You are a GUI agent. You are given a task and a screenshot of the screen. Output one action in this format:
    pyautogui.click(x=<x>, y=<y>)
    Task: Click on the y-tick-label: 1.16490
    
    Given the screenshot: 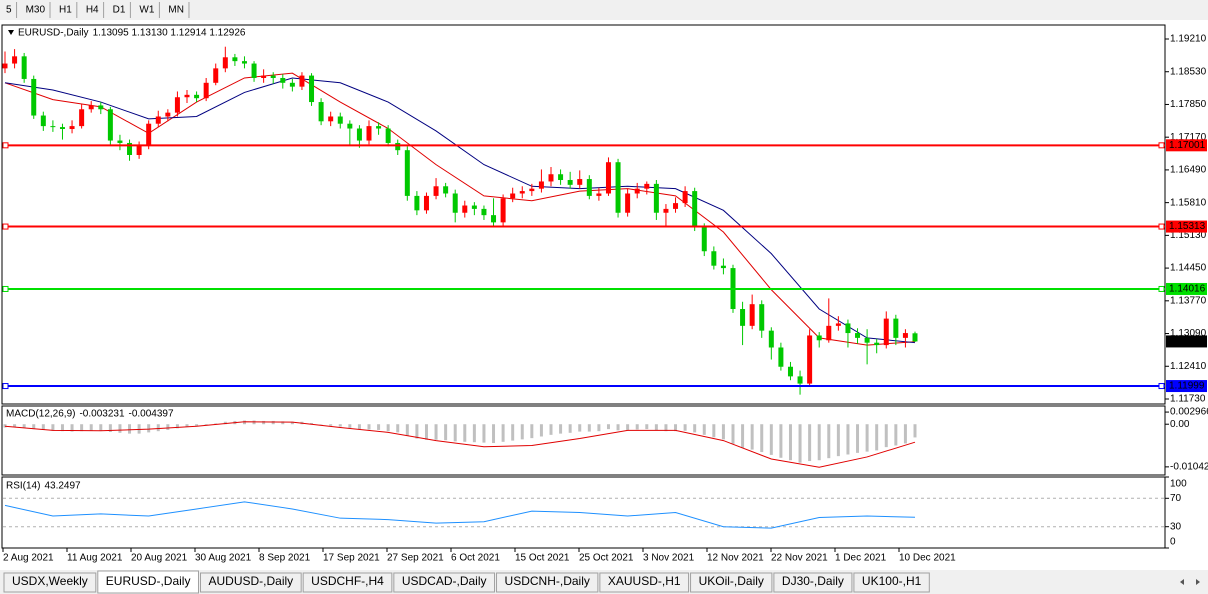 What is the action you would take?
    pyautogui.click(x=1188, y=170)
    